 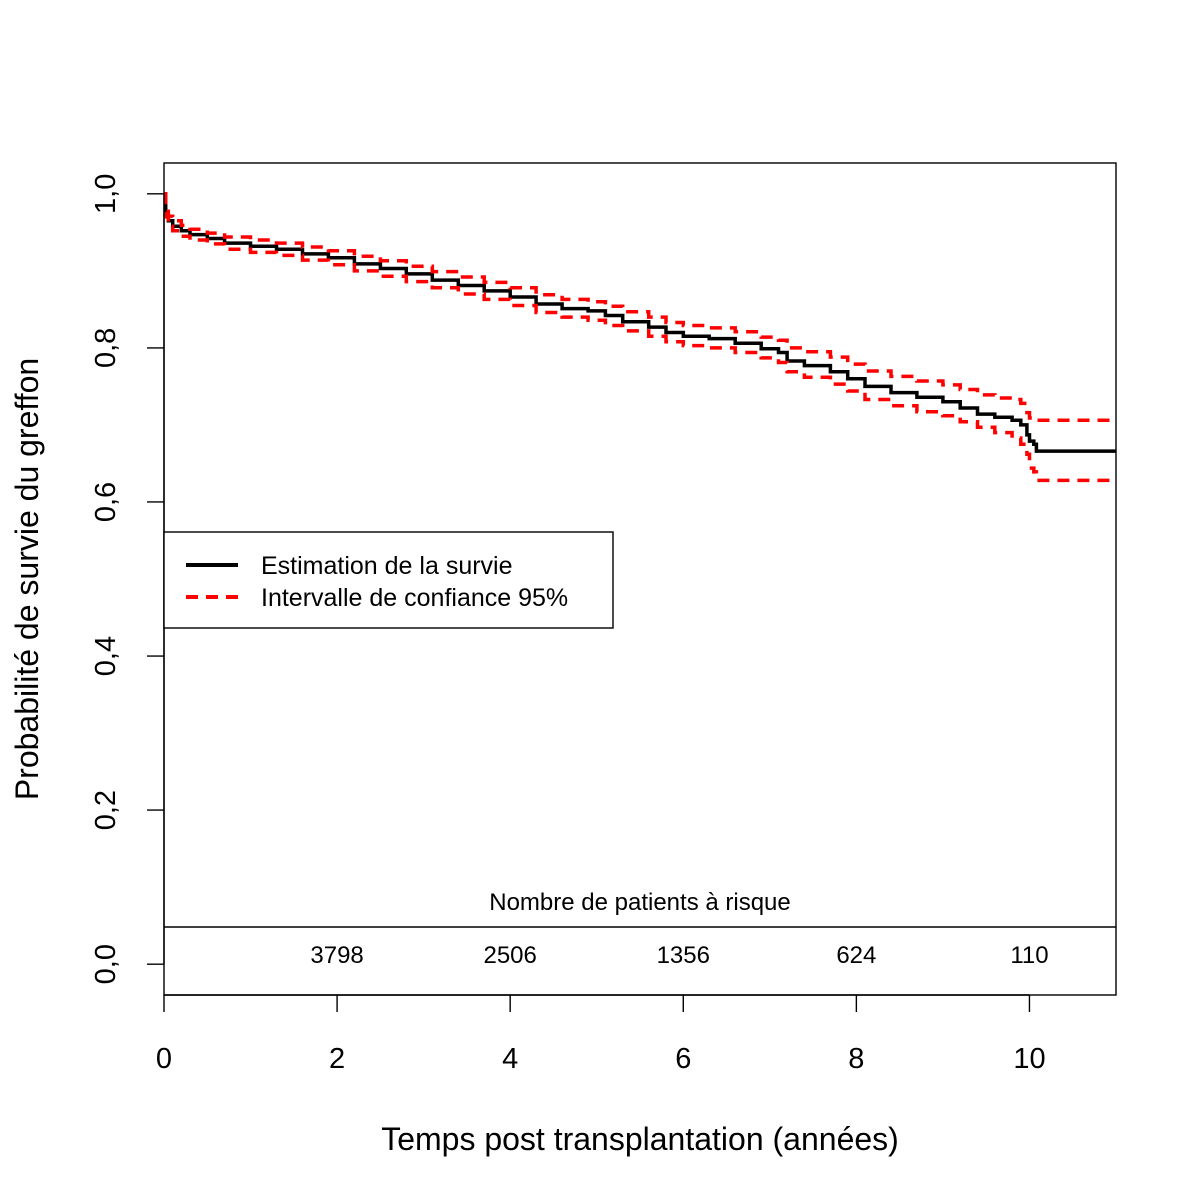 What do you see at coordinates (106, 502) in the screenshot?
I see `y-tick-label: 0,6` at bounding box center [106, 502].